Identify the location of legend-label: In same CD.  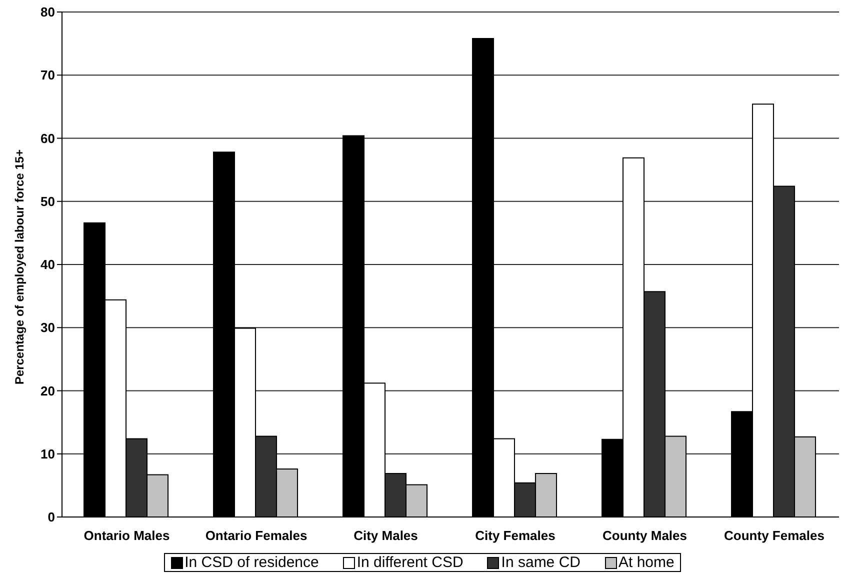
(540, 562).